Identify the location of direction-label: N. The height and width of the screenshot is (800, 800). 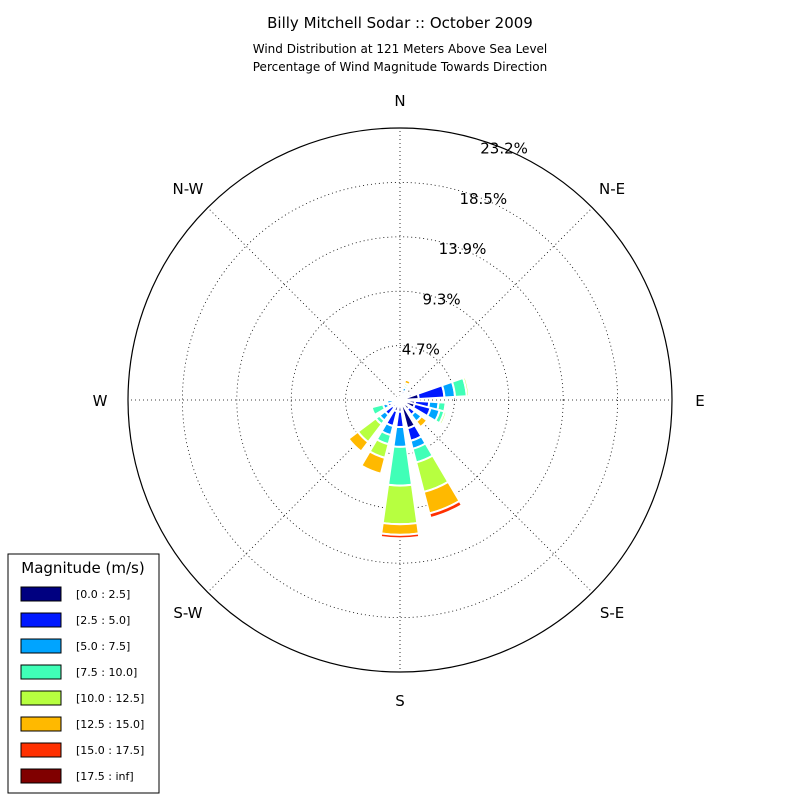
(399, 101).